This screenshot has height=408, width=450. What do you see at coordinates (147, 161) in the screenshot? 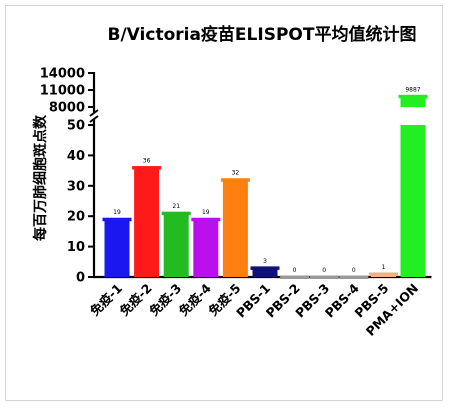
I see `value-label-2: 36` at bounding box center [147, 161].